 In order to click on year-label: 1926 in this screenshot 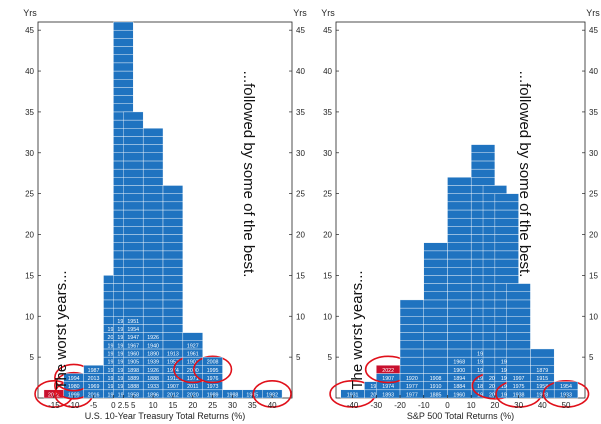, I will do `click(153, 371)`.